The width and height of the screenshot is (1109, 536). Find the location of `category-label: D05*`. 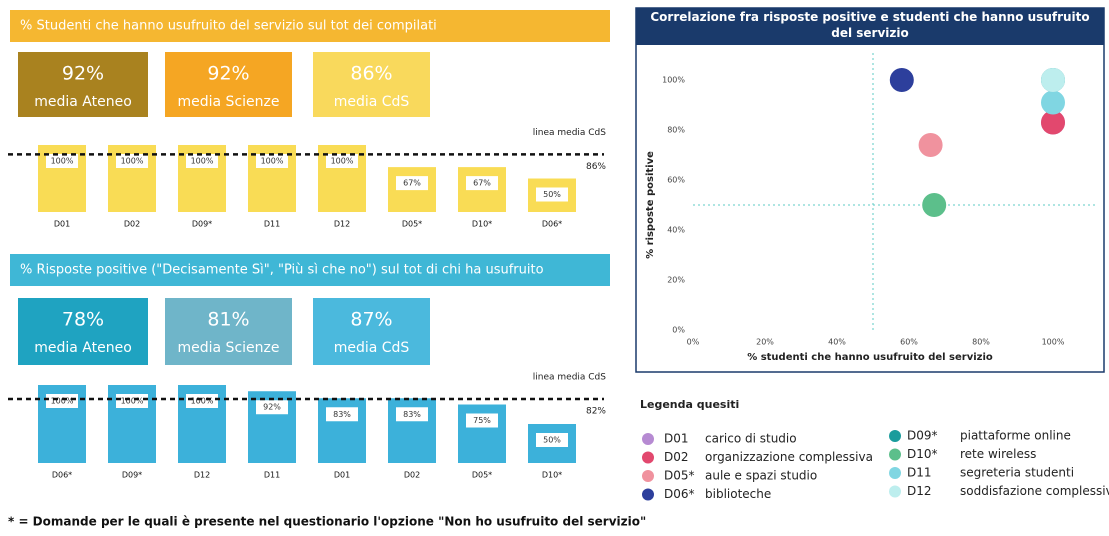

category-label: D05* is located at coordinates (482, 475).